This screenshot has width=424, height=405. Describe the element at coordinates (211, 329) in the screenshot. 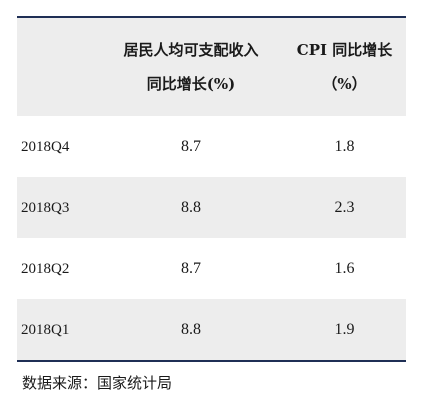

I see `table-row: 2018Q1 8.8 1.9` at that location.